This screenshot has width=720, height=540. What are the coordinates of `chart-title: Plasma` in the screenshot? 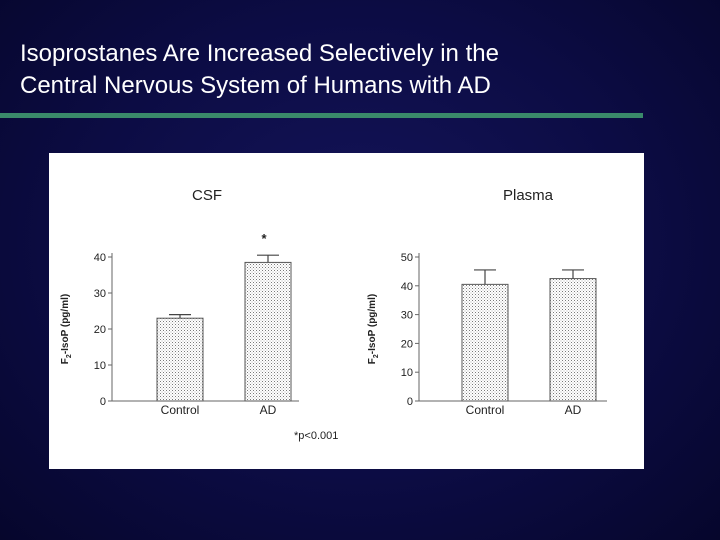 It's located at (528, 195).